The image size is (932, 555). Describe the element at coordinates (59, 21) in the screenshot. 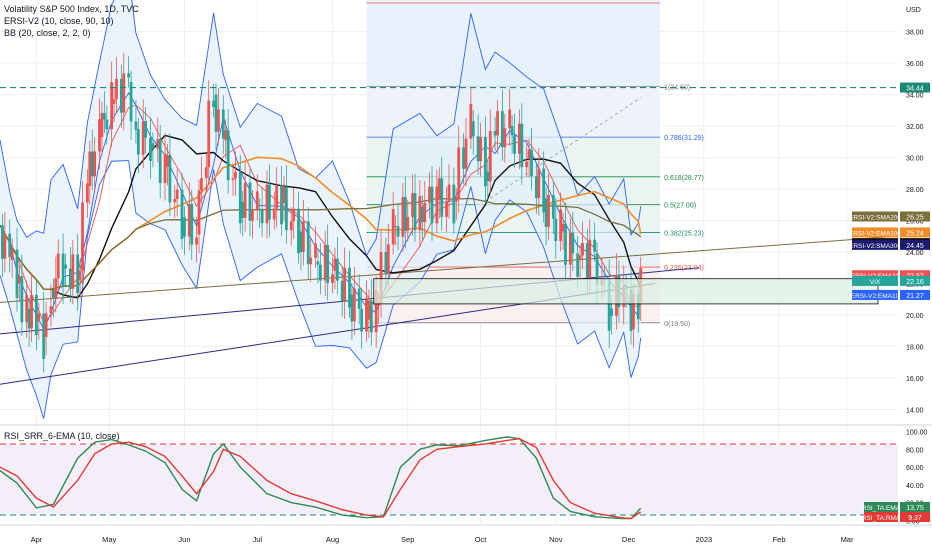

I see `legend-ersi: ERSI-V2 (10, close, 90, 10)` at that location.